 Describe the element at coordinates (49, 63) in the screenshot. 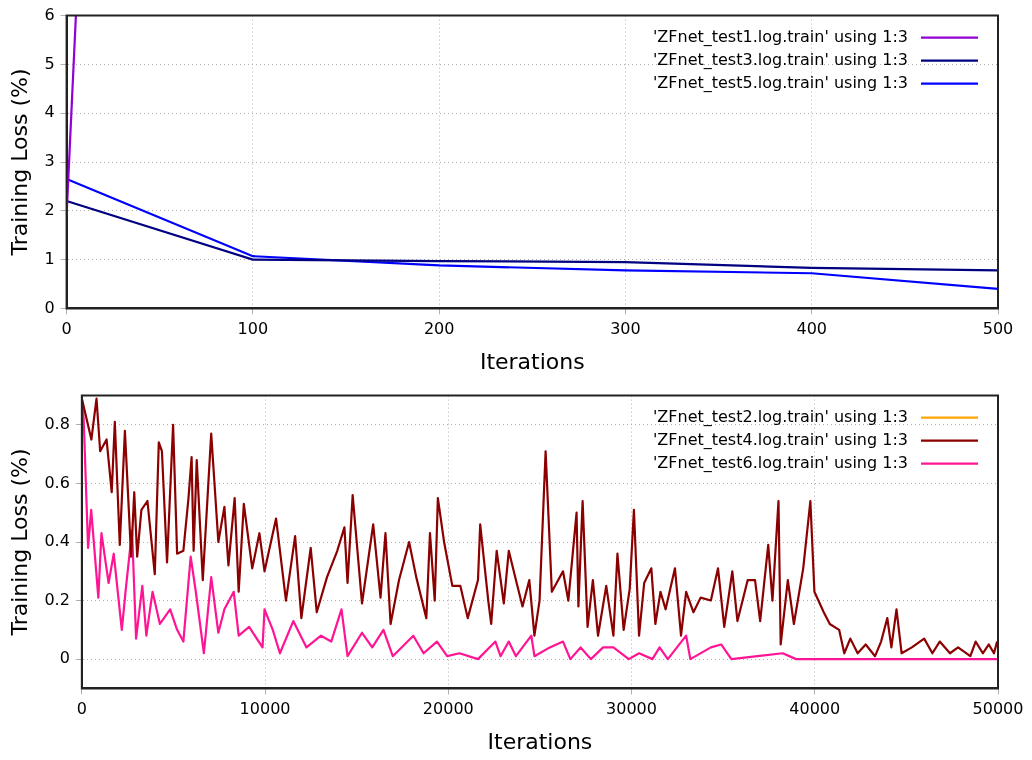

I see `y-tick-label: 5` at that location.